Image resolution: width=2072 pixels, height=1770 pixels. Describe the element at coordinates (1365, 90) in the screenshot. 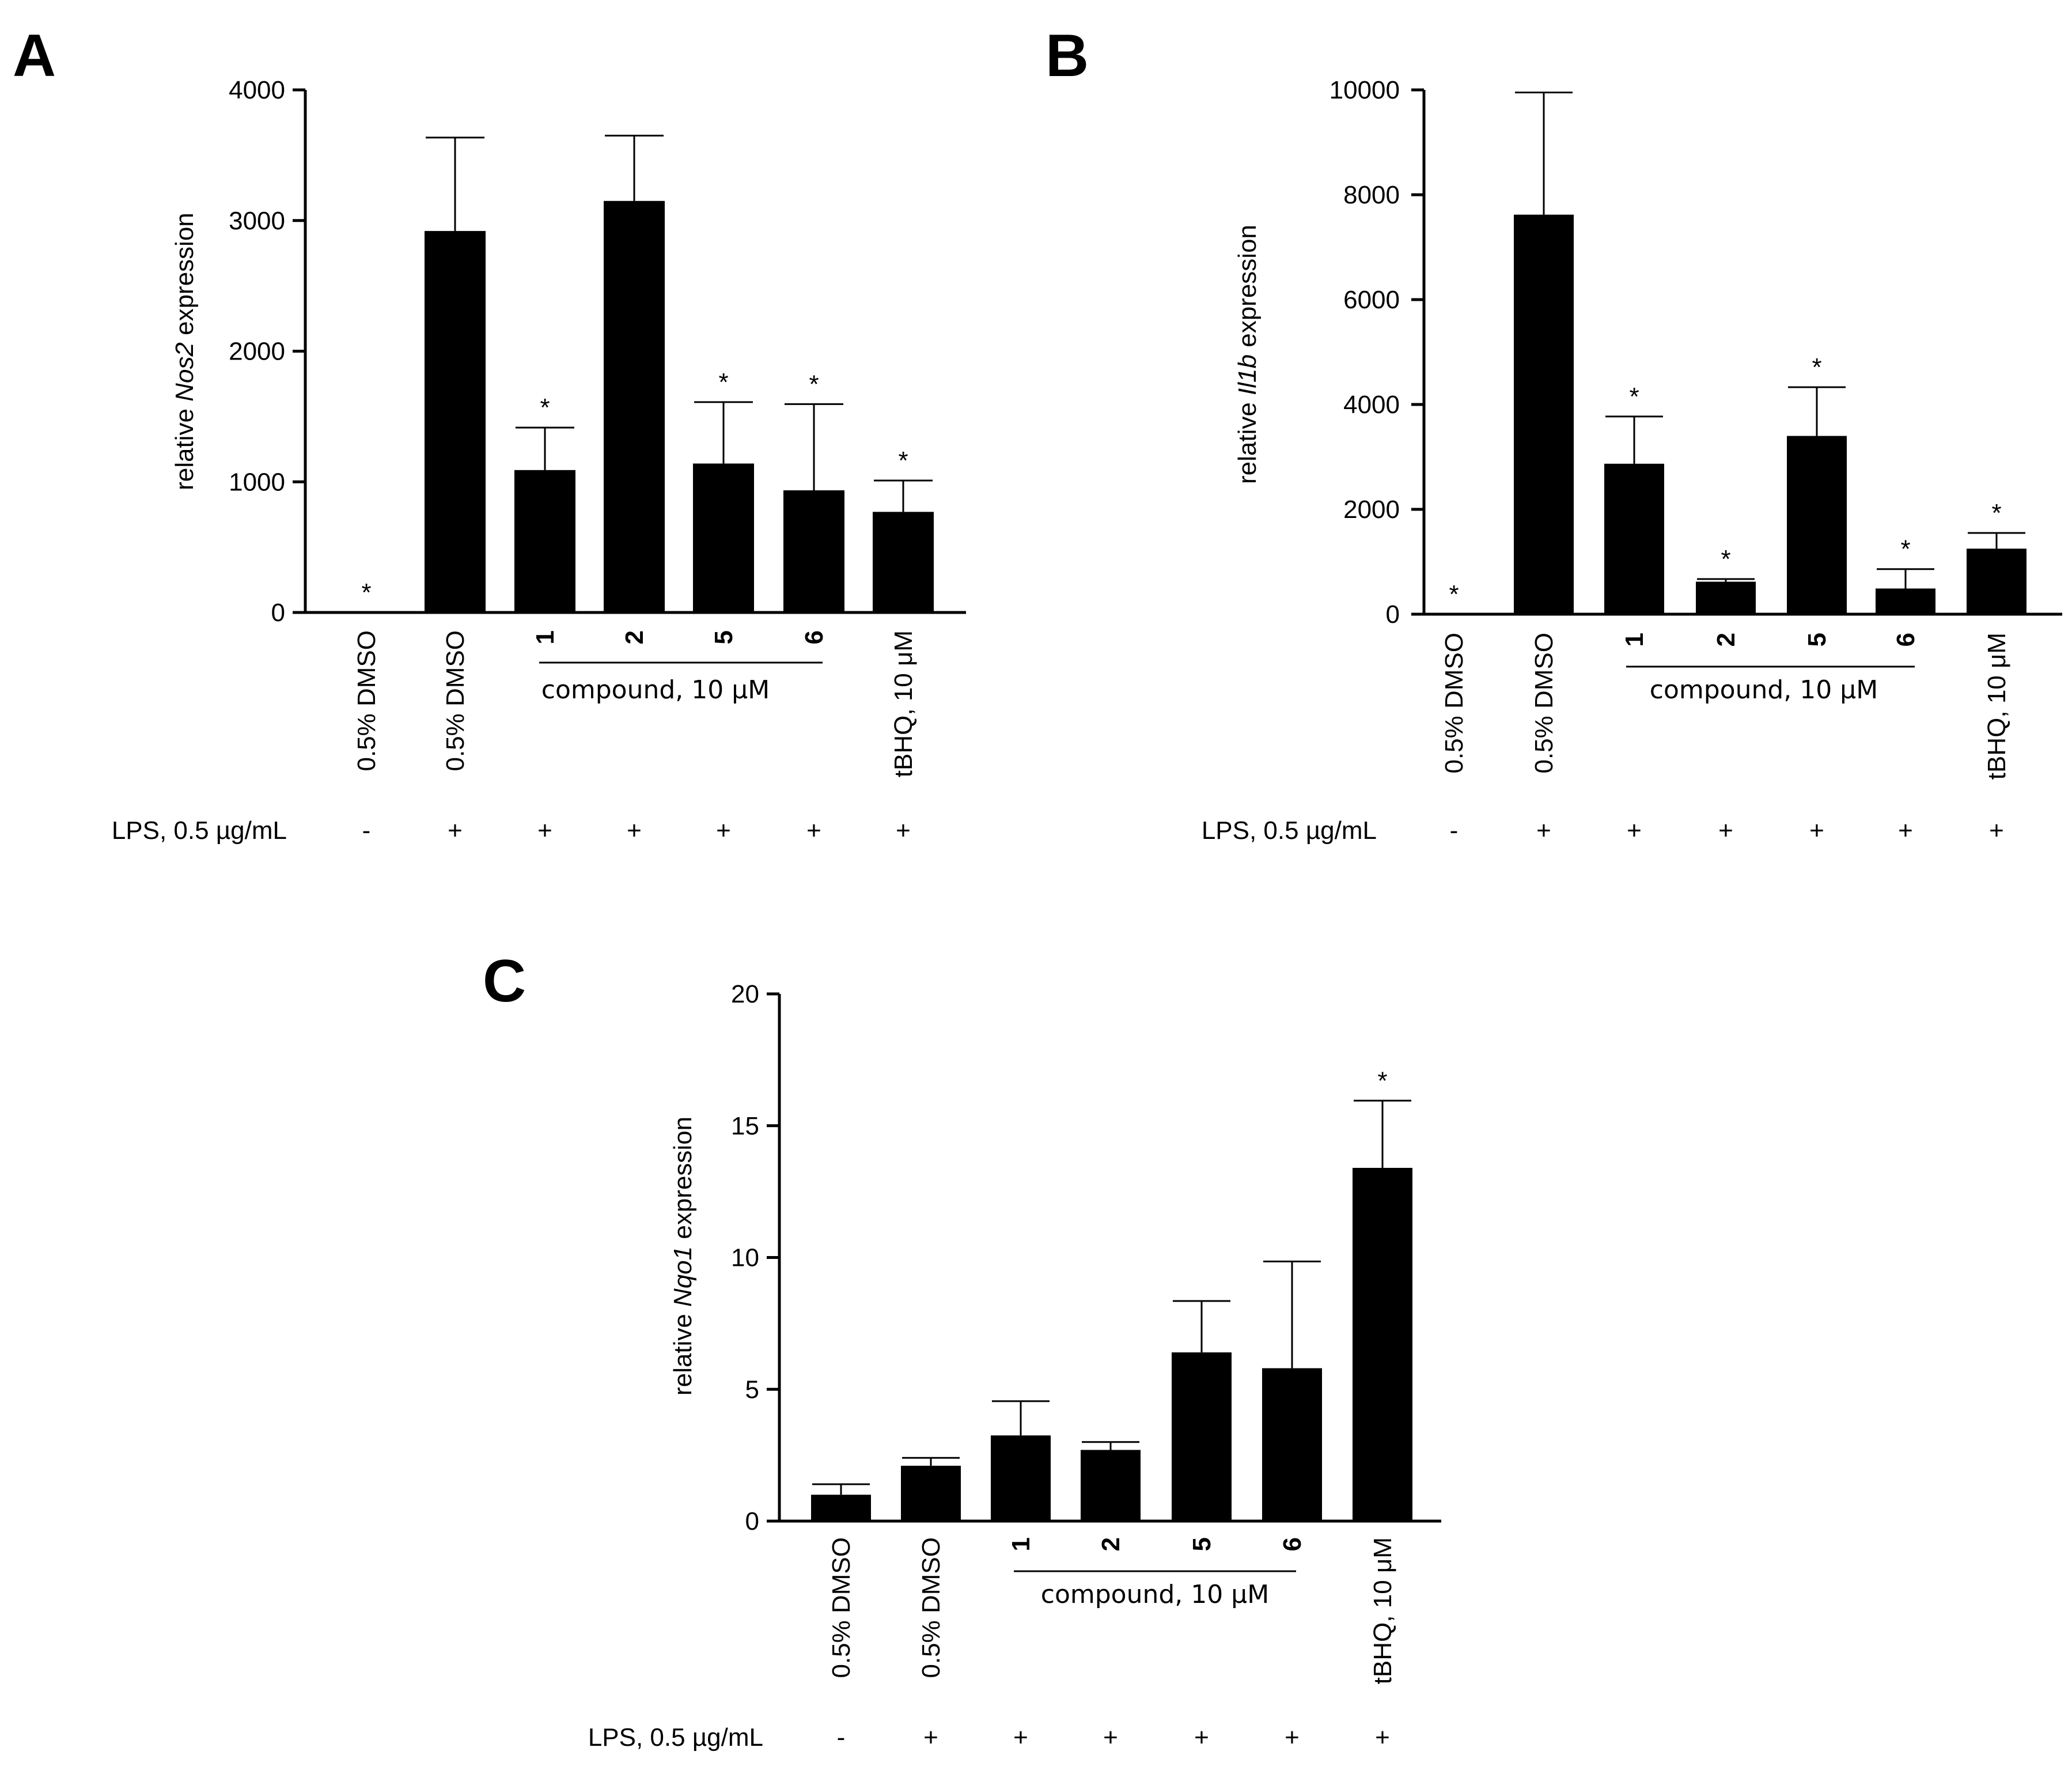

I see `y-tick-label: 10000` at that location.